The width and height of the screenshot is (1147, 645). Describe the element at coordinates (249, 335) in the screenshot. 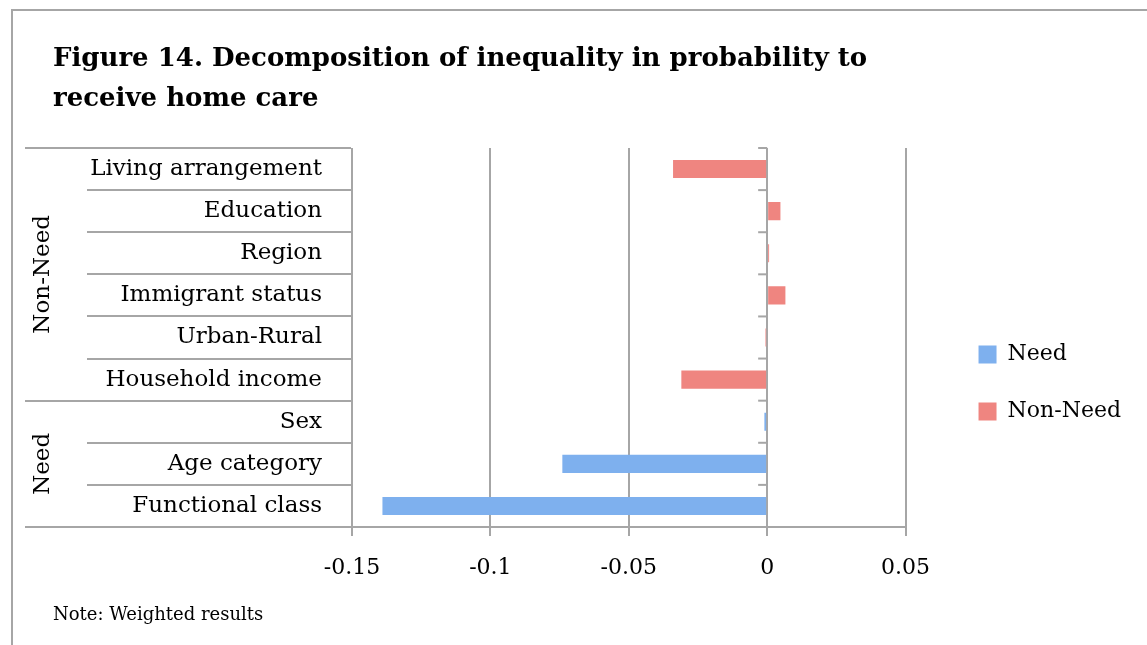

I see `y-tick-label: Urban-Rural` at that location.